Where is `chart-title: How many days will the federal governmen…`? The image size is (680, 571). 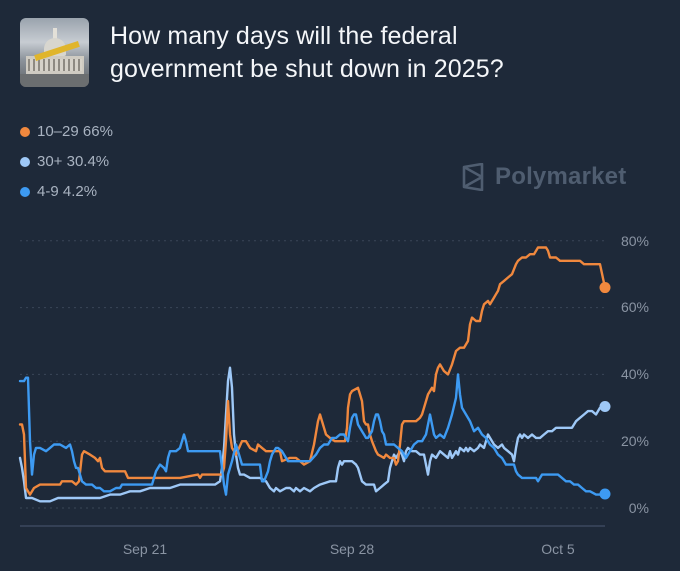
chart-title: How many days will the federal governmen… is located at coordinates (307, 52).